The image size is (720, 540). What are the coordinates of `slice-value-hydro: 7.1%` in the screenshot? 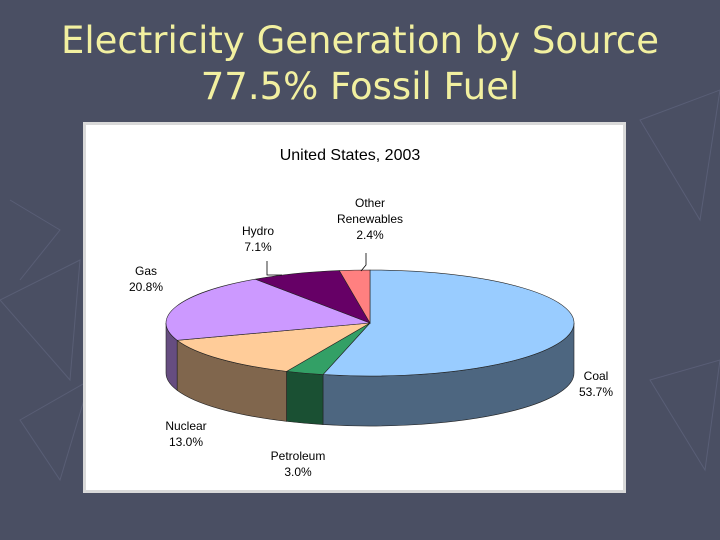 It's located at (258, 247).